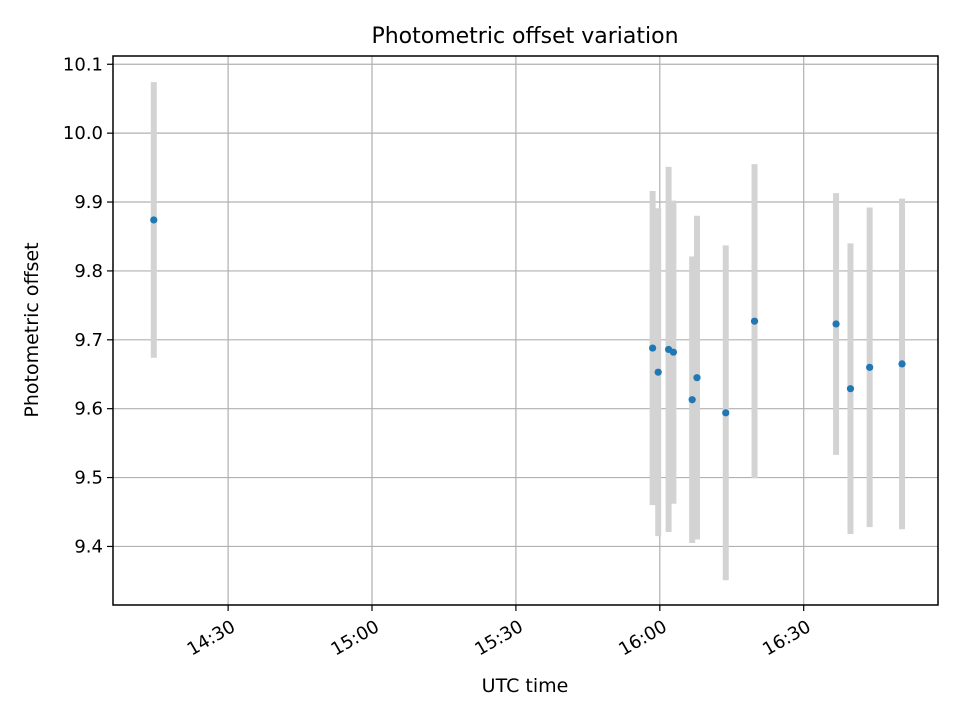  Describe the element at coordinates (88, 546) in the screenshot. I see `y-tick-label: 9.4` at that location.